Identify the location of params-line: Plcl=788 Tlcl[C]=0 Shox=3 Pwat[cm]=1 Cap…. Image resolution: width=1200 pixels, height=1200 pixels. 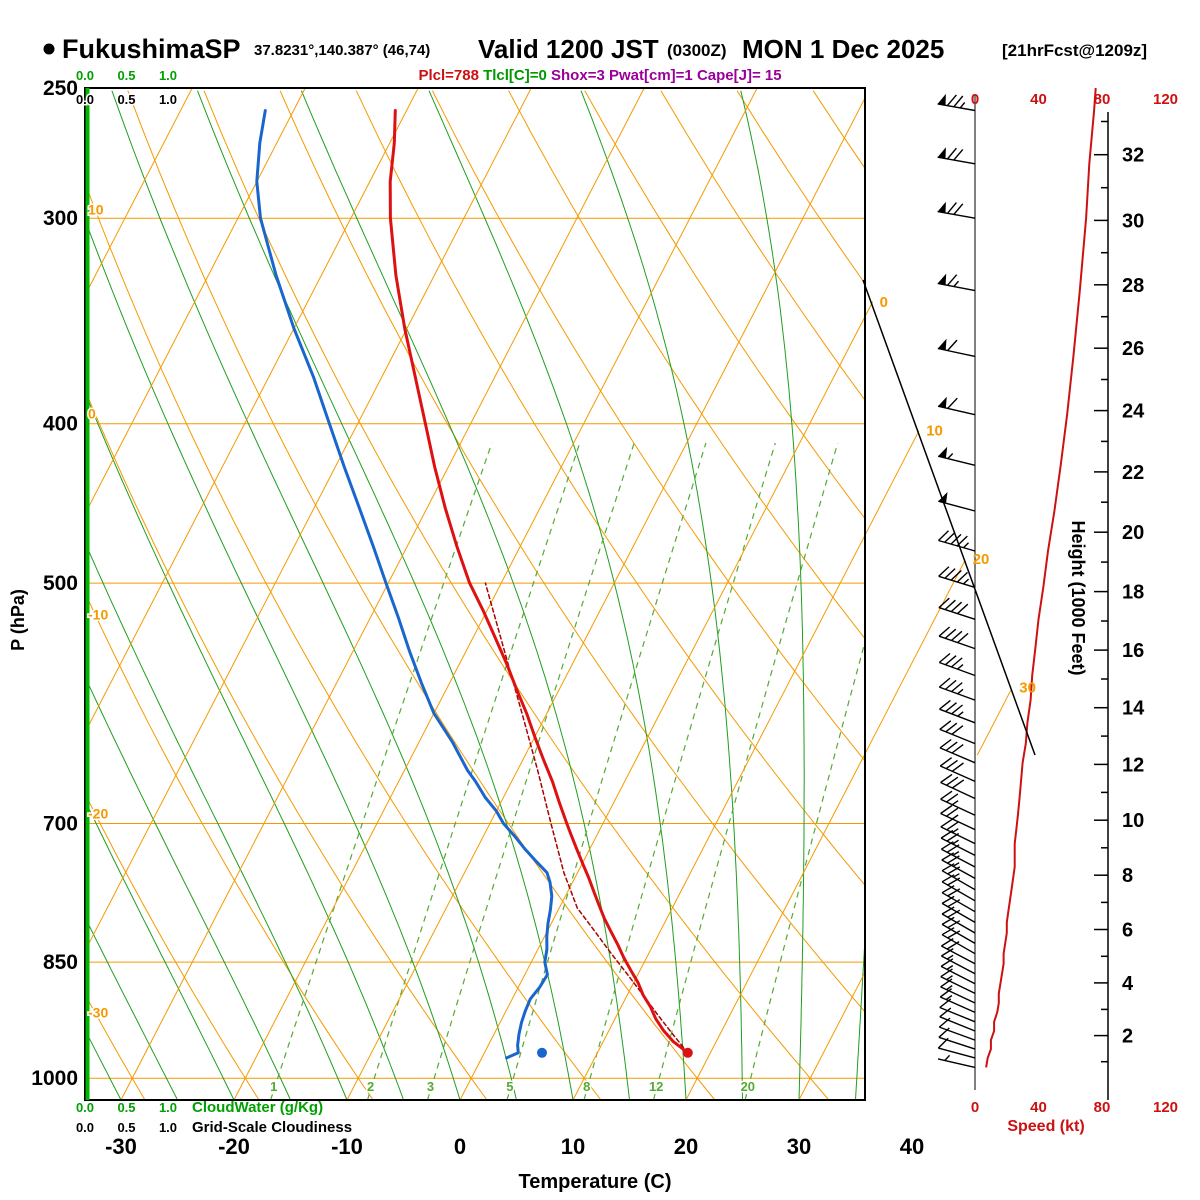
(599, 75).